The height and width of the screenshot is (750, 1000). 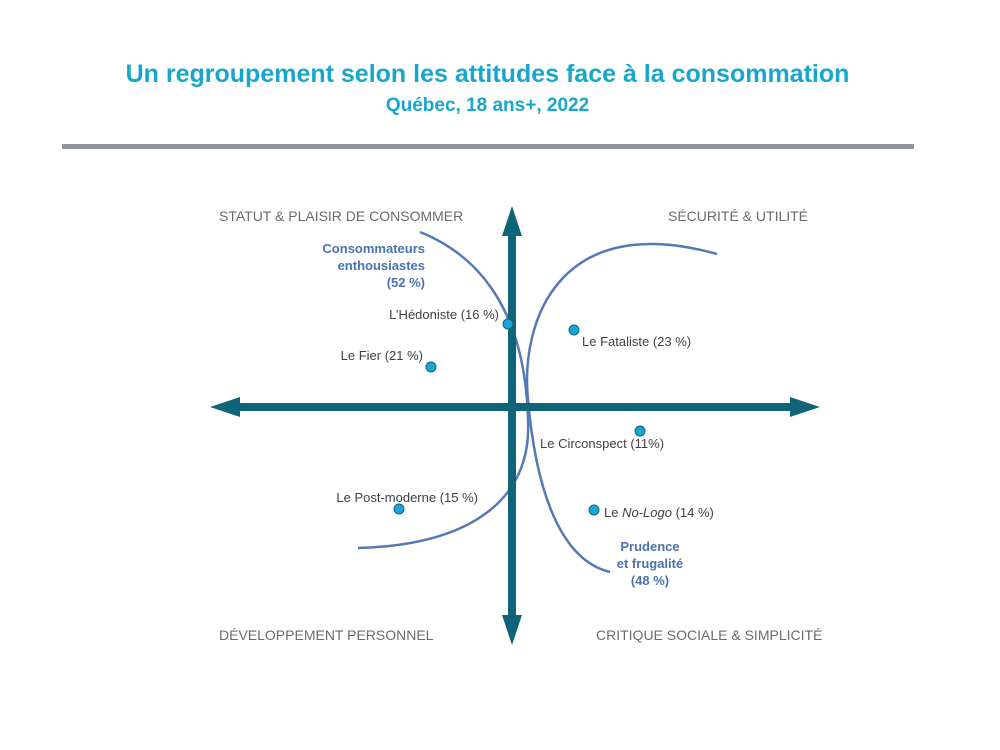 I want to click on quadrant-bottom-left-label: DÉVELOPPEMENT PERSONNEL, so click(x=326, y=635).